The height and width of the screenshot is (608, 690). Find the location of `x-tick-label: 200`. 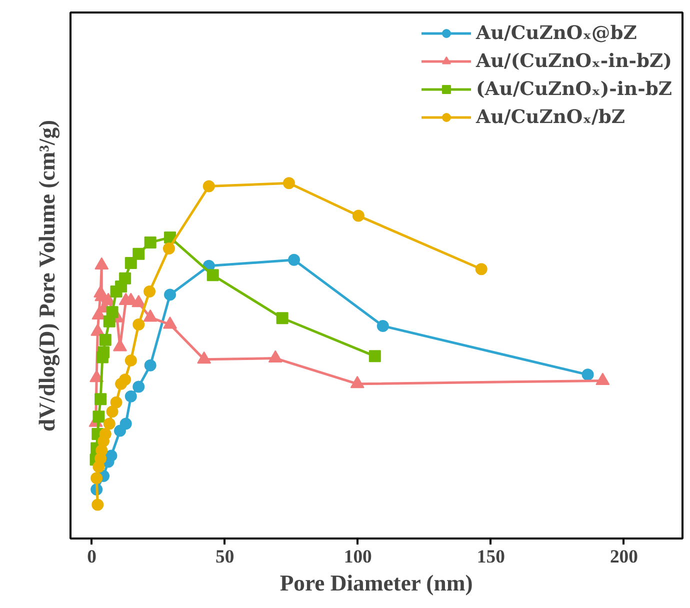

x-tick-label: 200 is located at coordinates (624, 557).